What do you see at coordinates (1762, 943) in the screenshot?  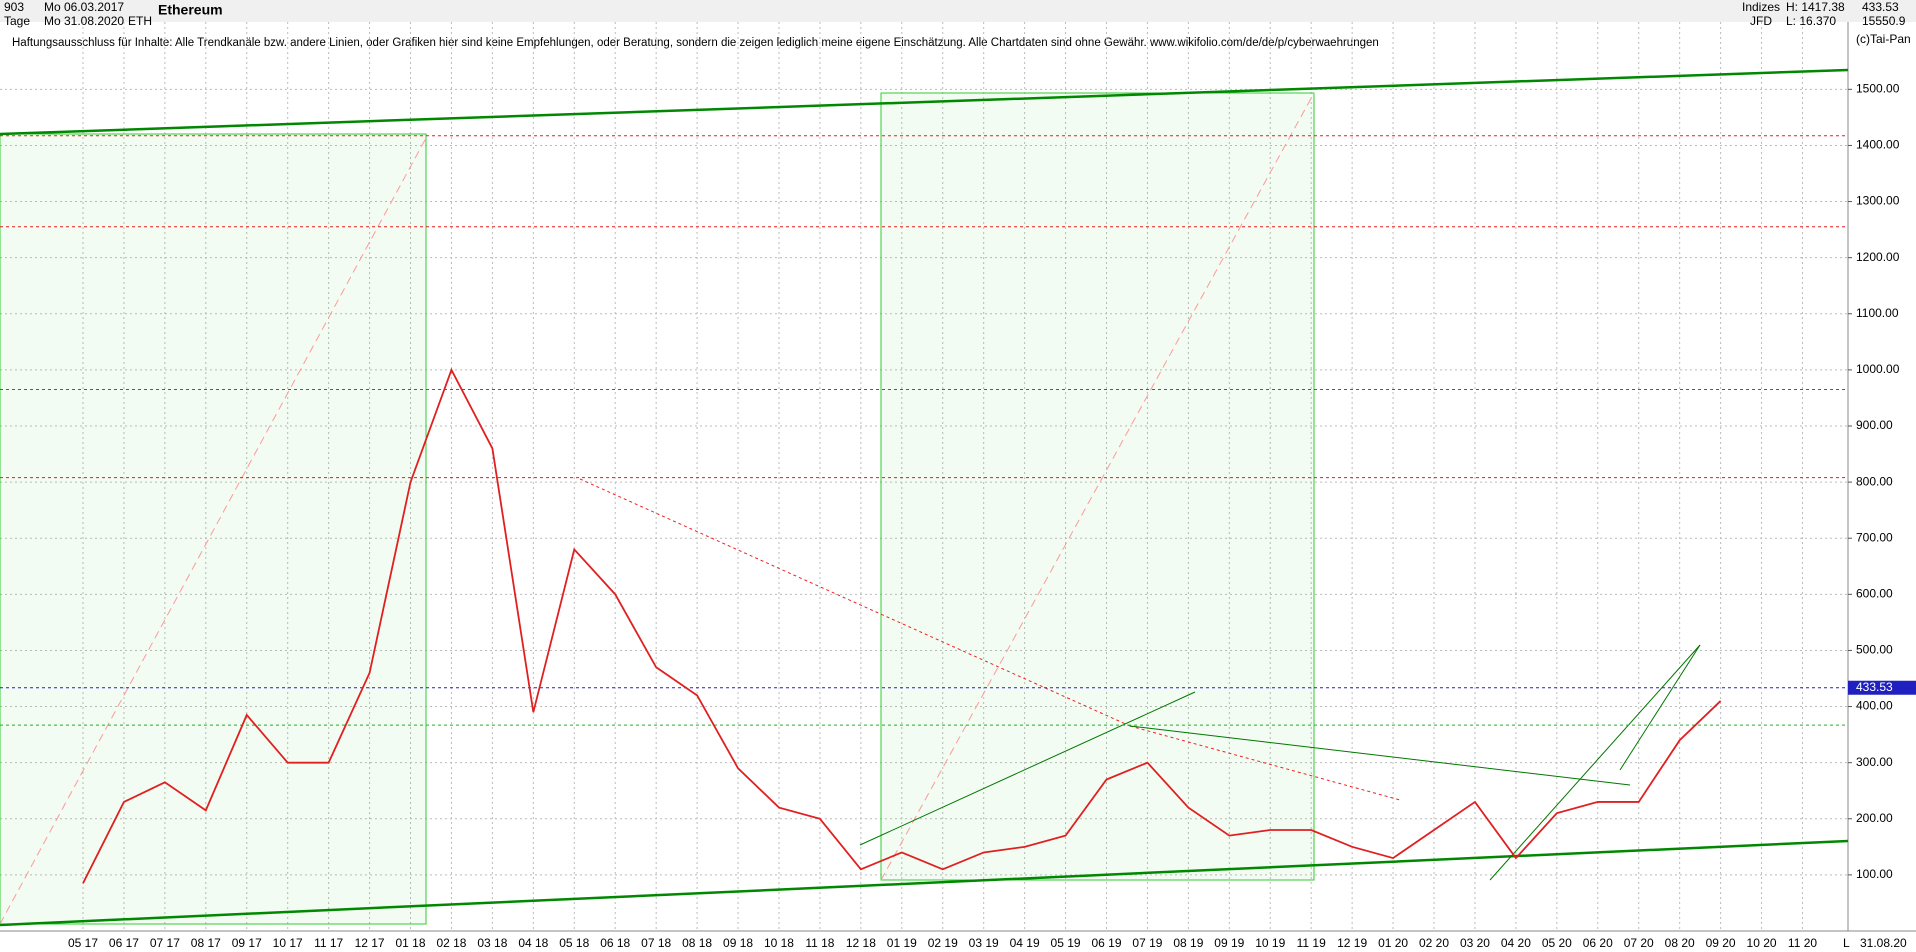 I see `x-tick-label: 10 20` at bounding box center [1762, 943].